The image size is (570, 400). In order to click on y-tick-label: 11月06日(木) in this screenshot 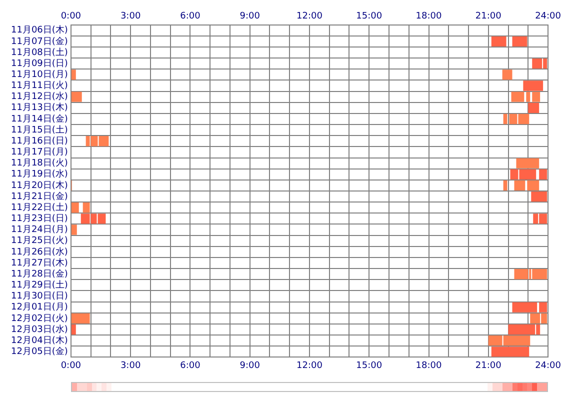, I will do `click(39, 30)`.